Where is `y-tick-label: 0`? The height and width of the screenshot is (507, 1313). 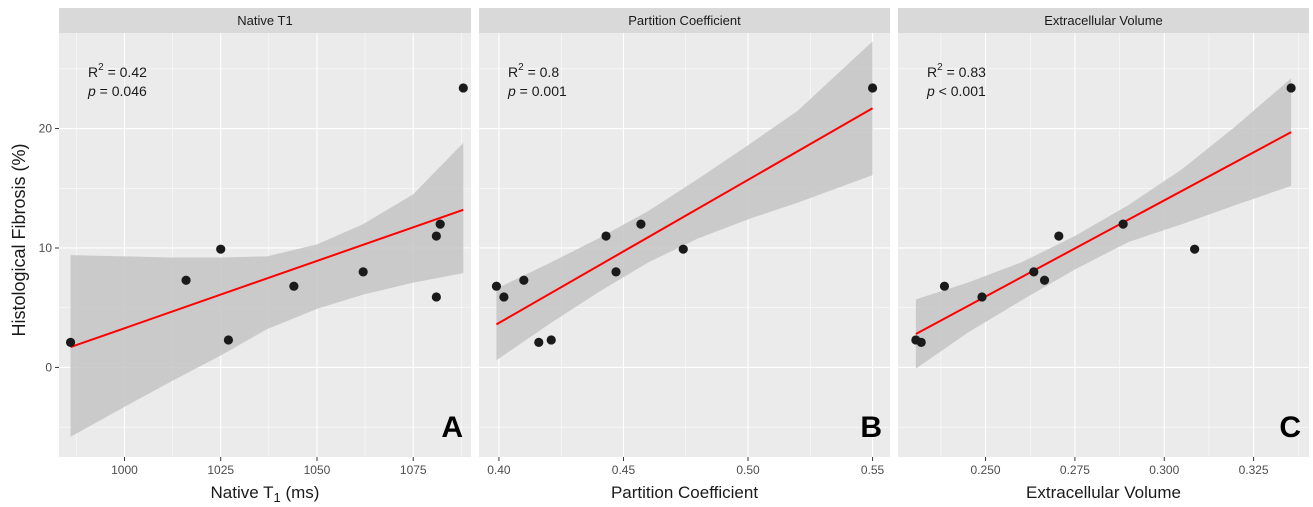
y-tick-label: 0 is located at coordinates (48, 367).